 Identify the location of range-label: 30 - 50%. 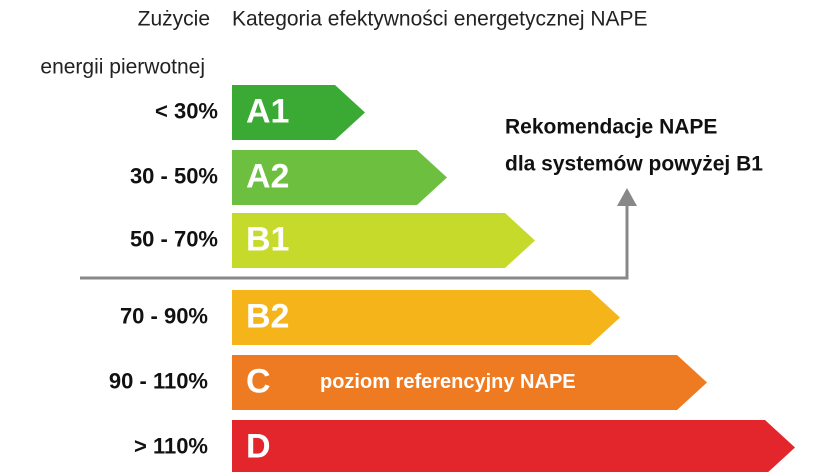
(174, 175).